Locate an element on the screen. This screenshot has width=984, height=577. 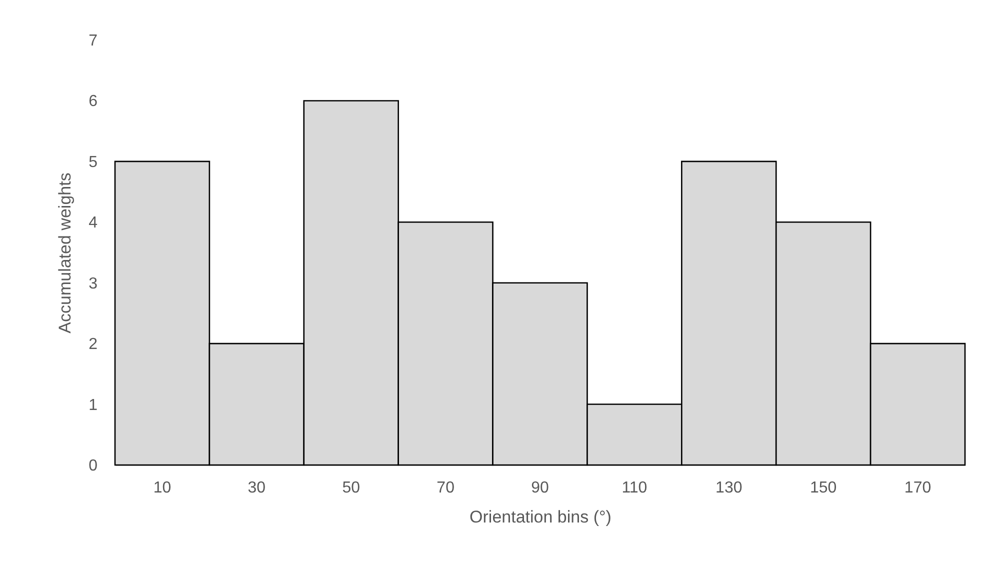
y-axis-title: Accumulated weights is located at coordinates (65, 253).